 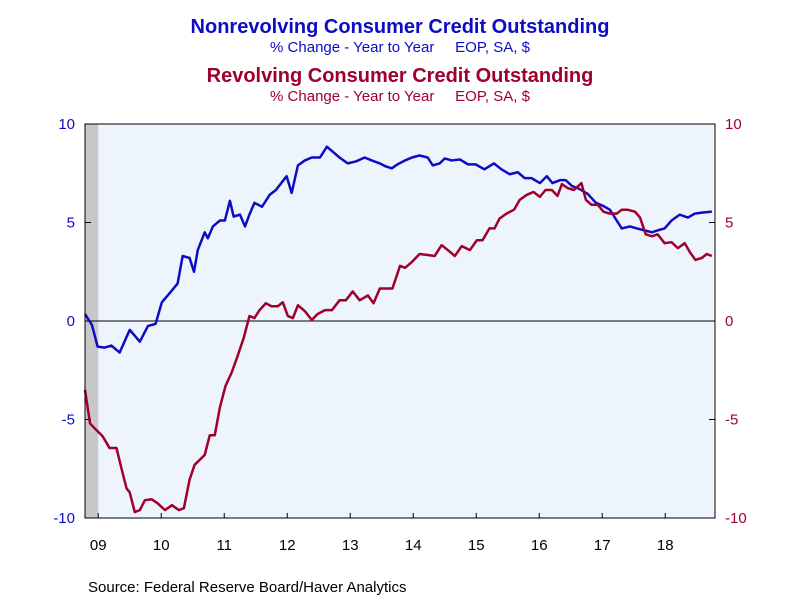 What do you see at coordinates (71, 321) in the screenshot?
I see `y-tick-label: 0` at bounding box center [71, 321].